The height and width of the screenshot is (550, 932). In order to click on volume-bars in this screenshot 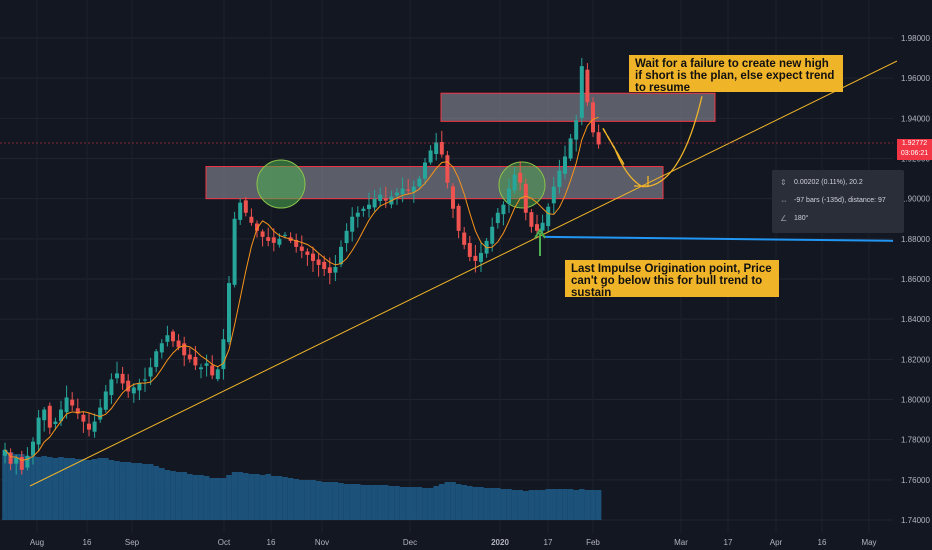, I will do `click(302, 485)`.